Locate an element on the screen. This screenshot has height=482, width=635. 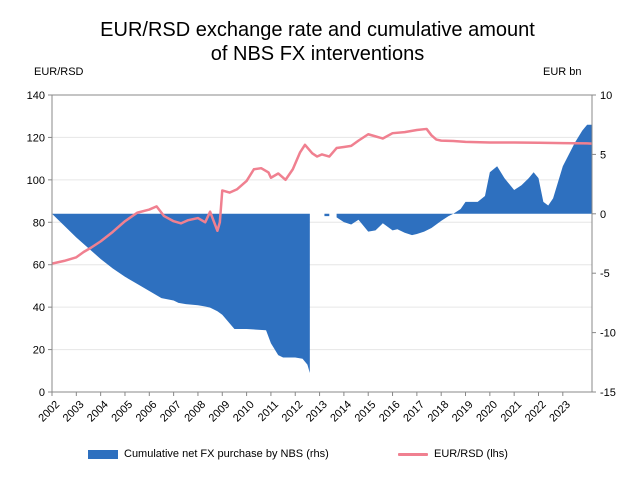
right-axis-tick-label: 10 is located at coordinates (606, 96).